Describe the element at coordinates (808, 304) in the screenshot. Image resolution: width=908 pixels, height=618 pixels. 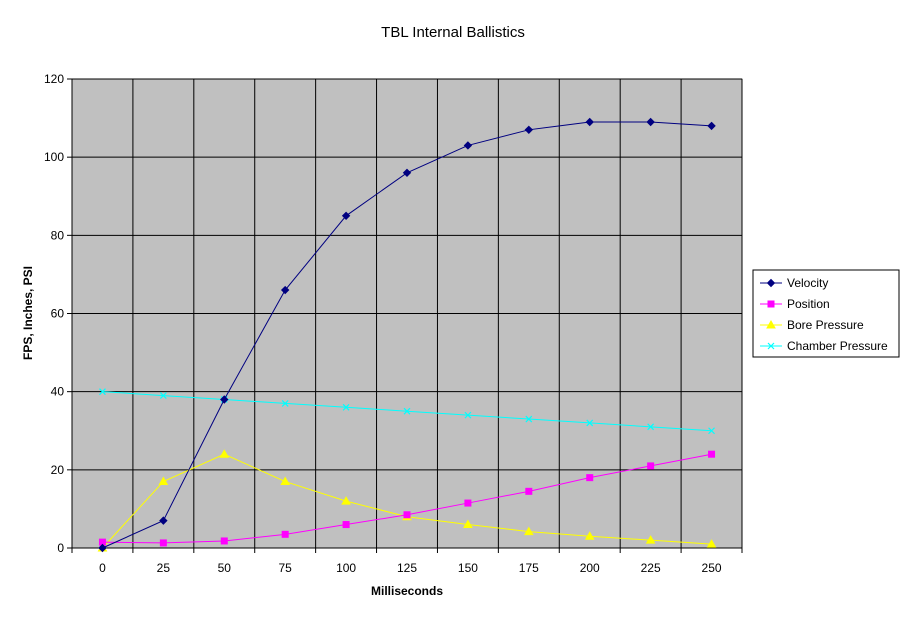
I see `legend-label: Position` at that location.